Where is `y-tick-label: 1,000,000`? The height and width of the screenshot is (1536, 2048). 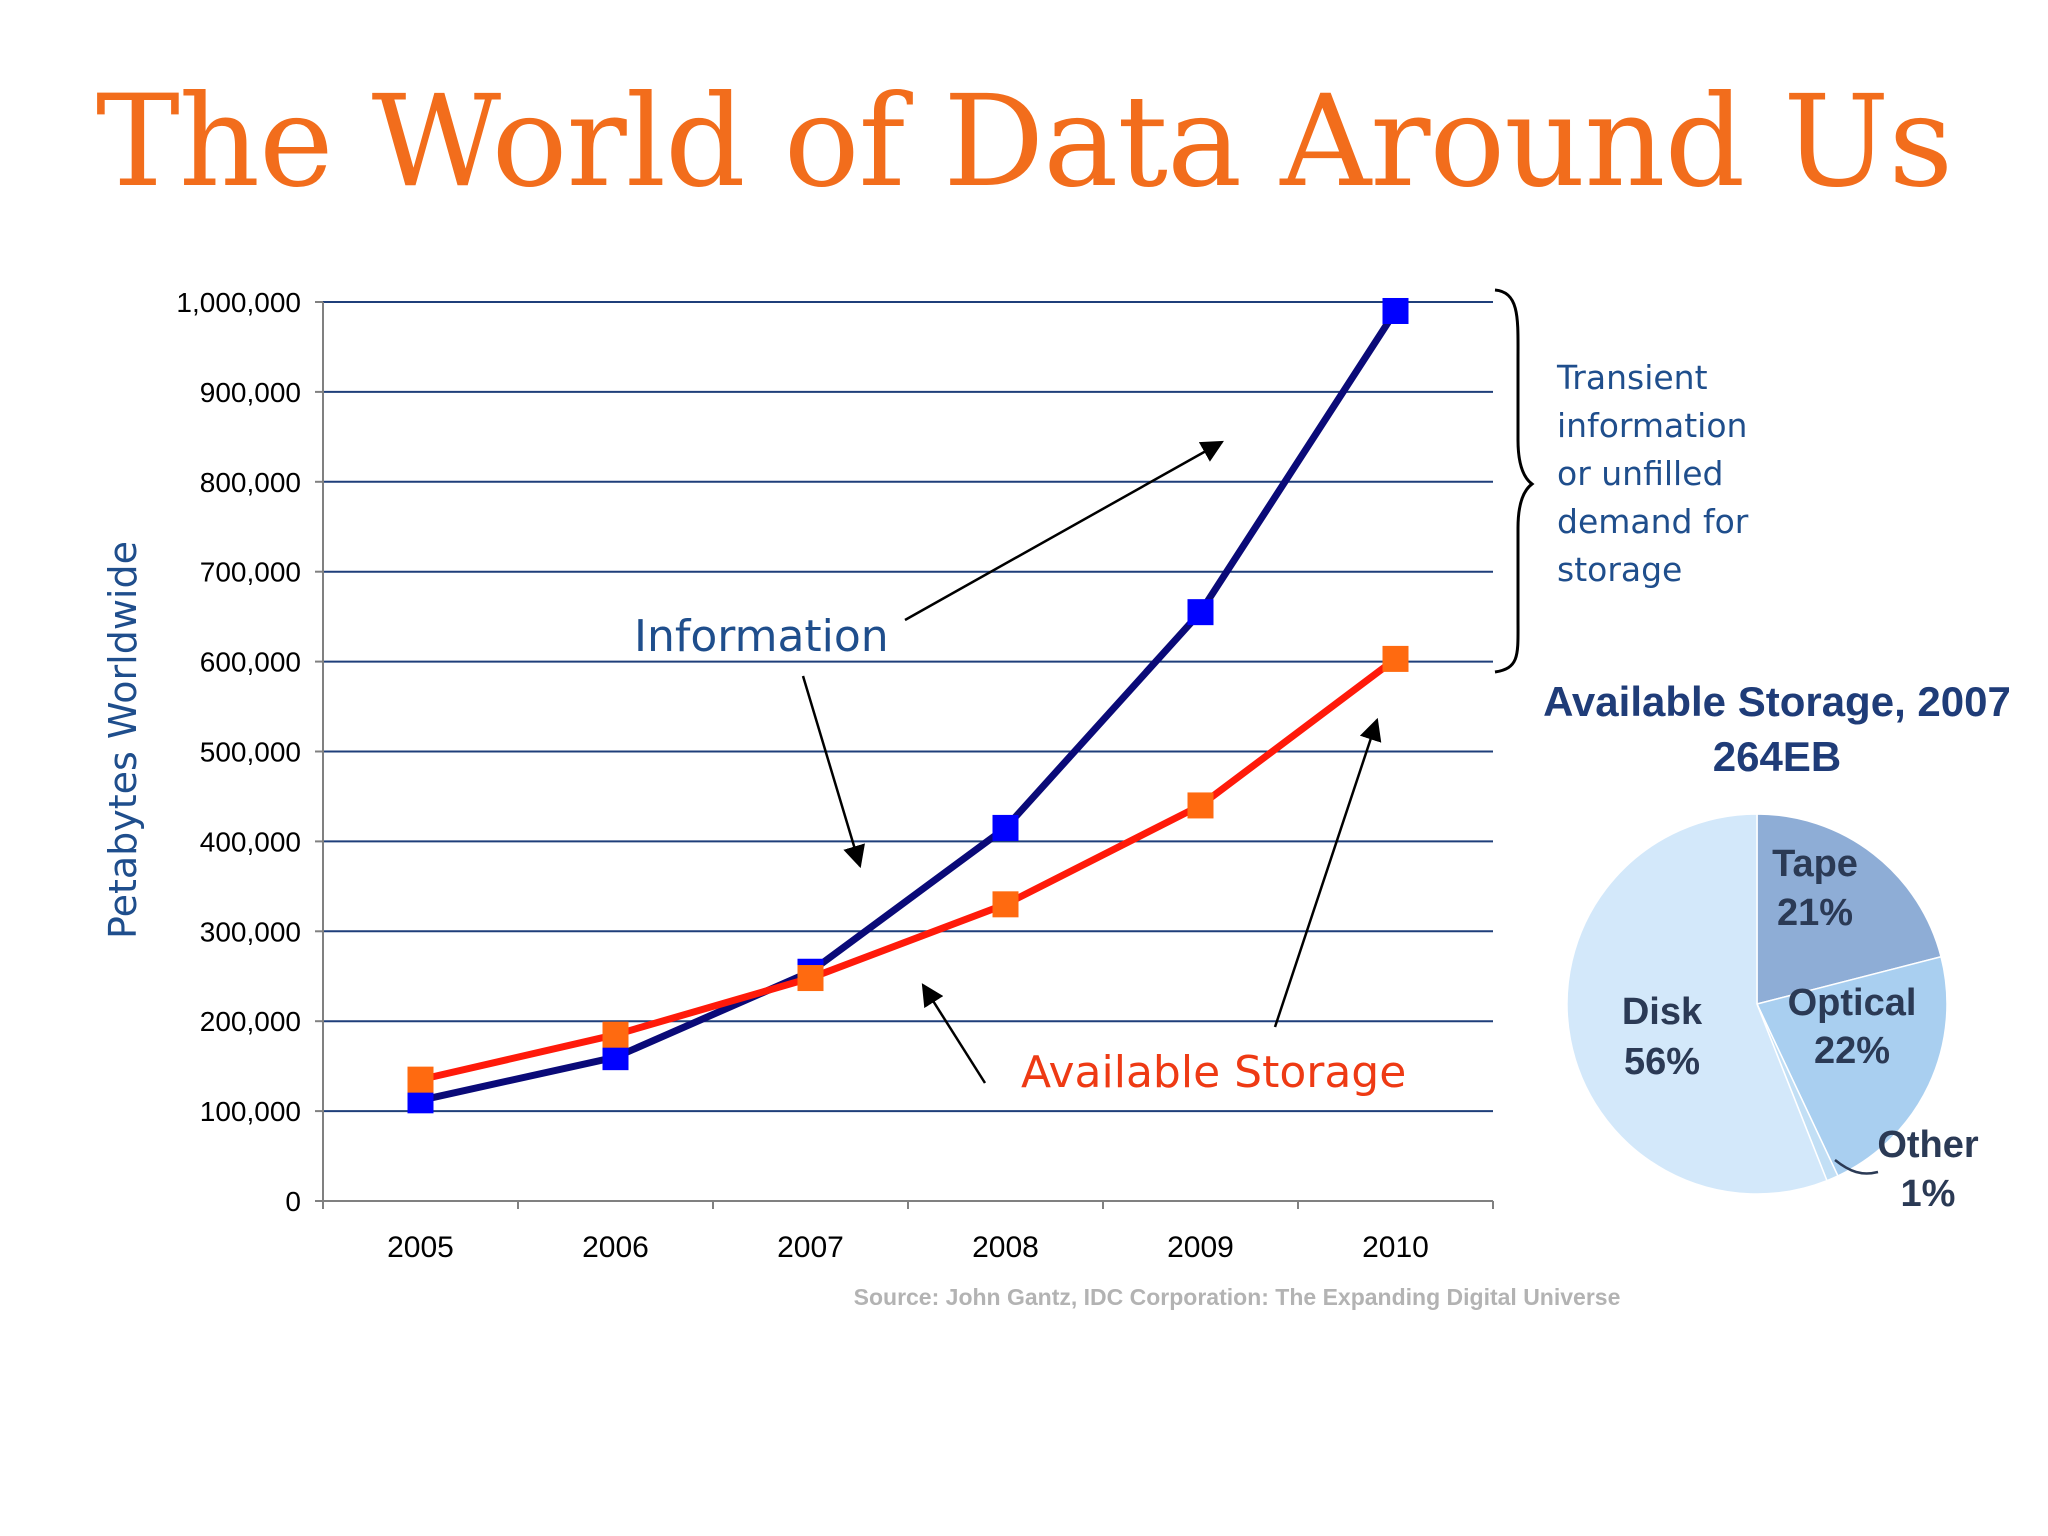
y-tick-label: 1,000,000 is located at coordinates (238, 302).